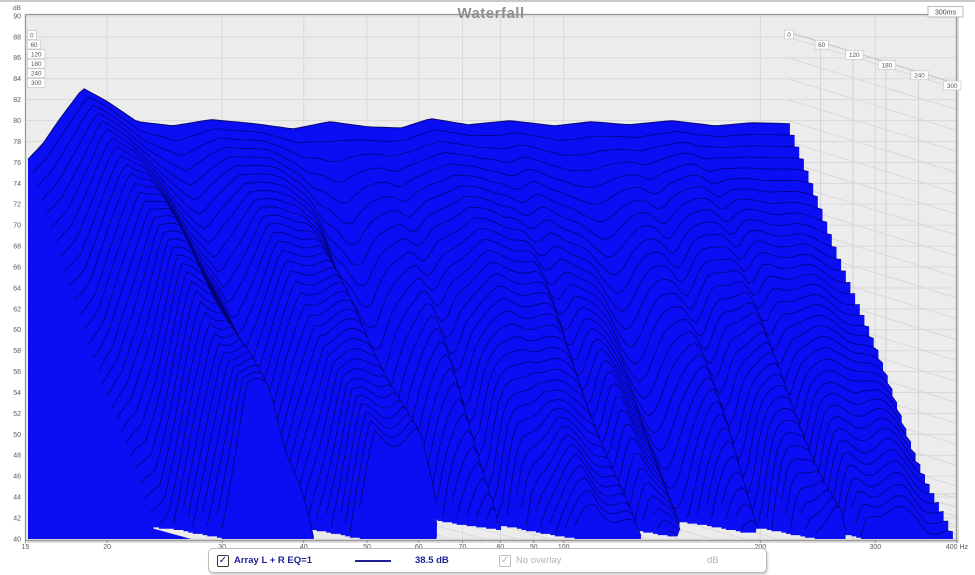 This screenshot has width=975, height=575. What do you see at coordinates (273, 560) in the screenshot?
I see `measurement-label: Array L + R EQ=1` at bounding box center [273, 560].